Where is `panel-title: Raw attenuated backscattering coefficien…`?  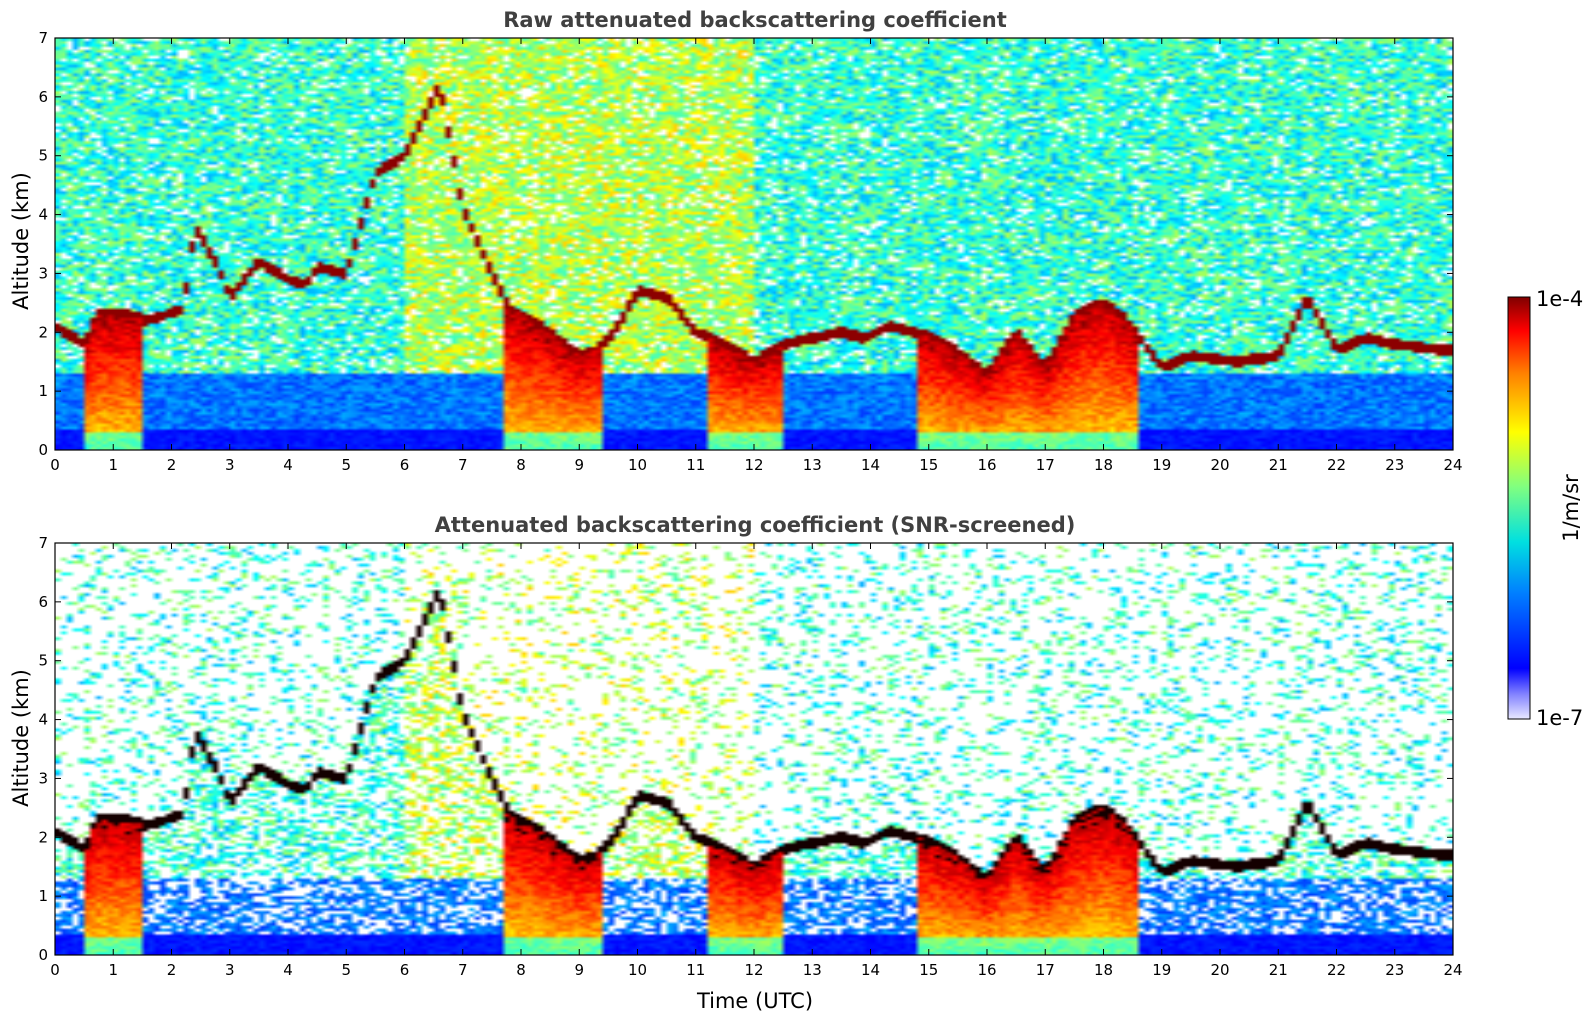 panel-title: Raw attenuated backscattering coefficien… is located at coordinates (755, 20).